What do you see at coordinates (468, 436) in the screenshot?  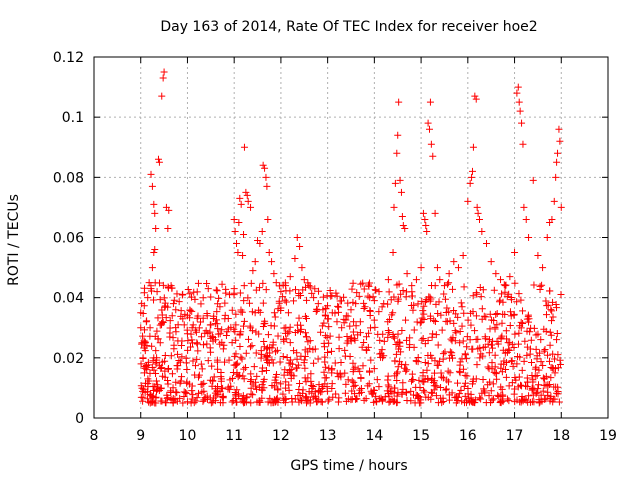 I see `x-tick-label: 16` at bounding box center [468, 436].